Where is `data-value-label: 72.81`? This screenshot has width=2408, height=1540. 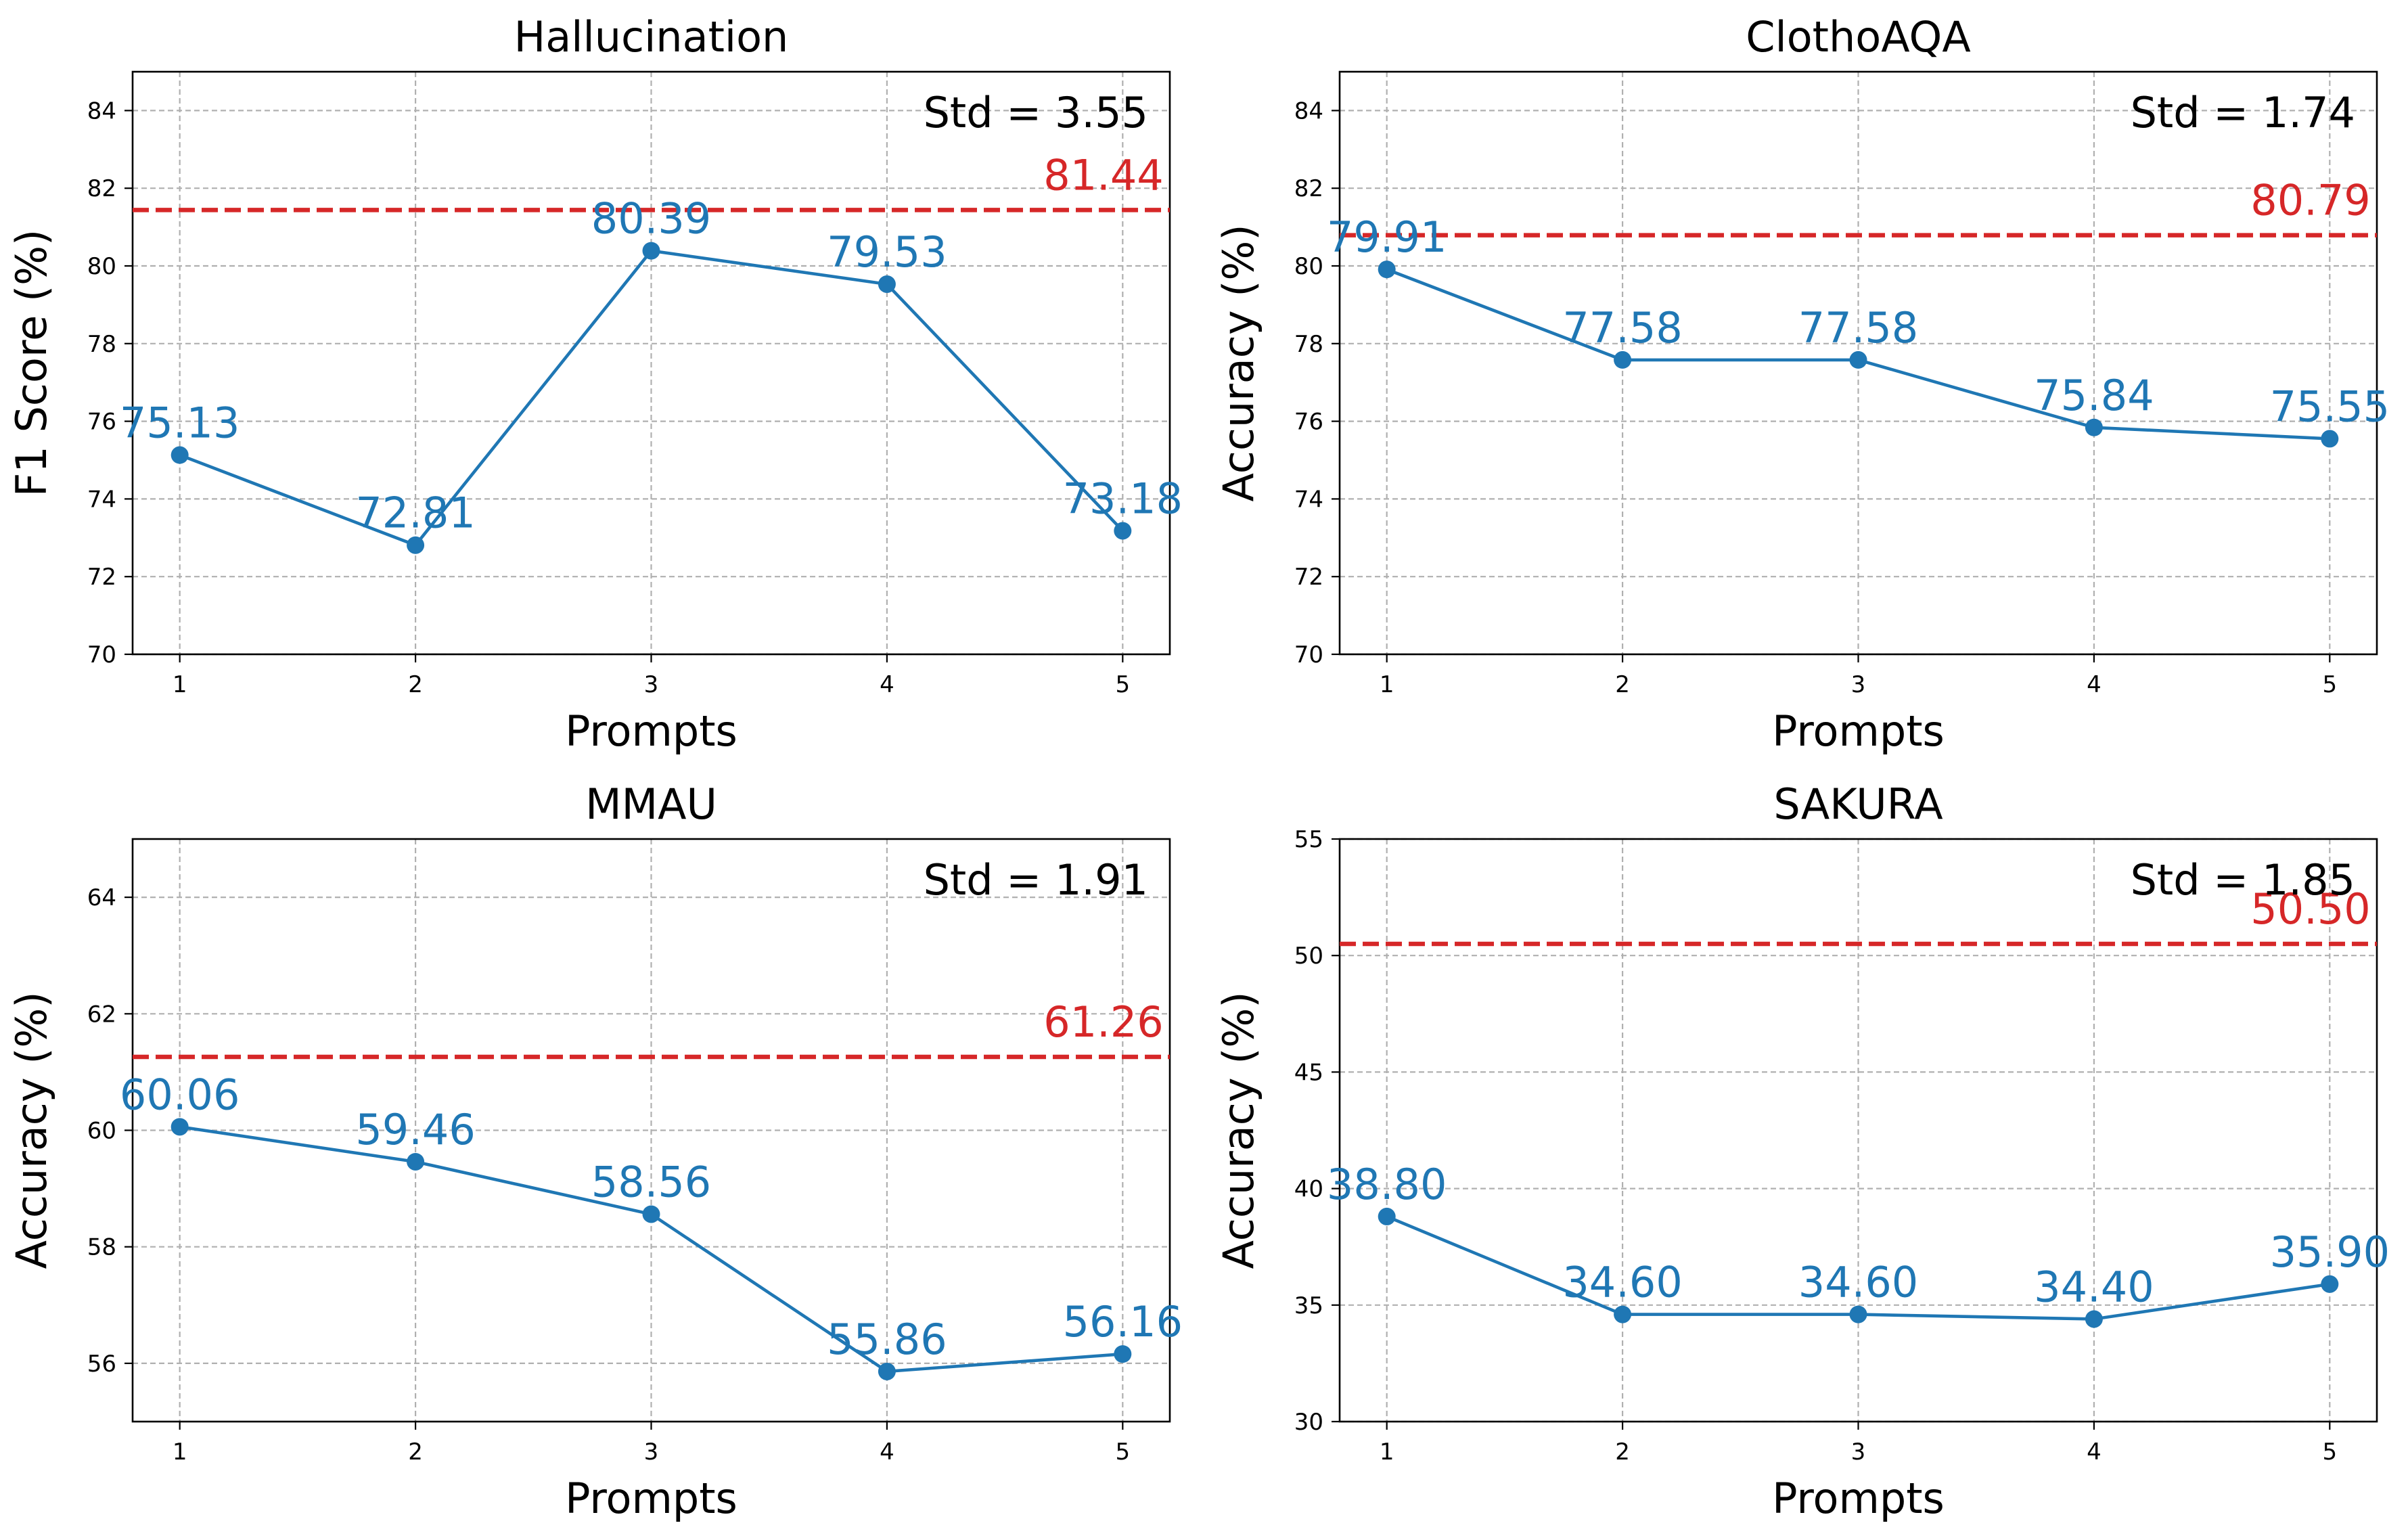 data-value-label: 72.81 is located at coordinates (415, 513).